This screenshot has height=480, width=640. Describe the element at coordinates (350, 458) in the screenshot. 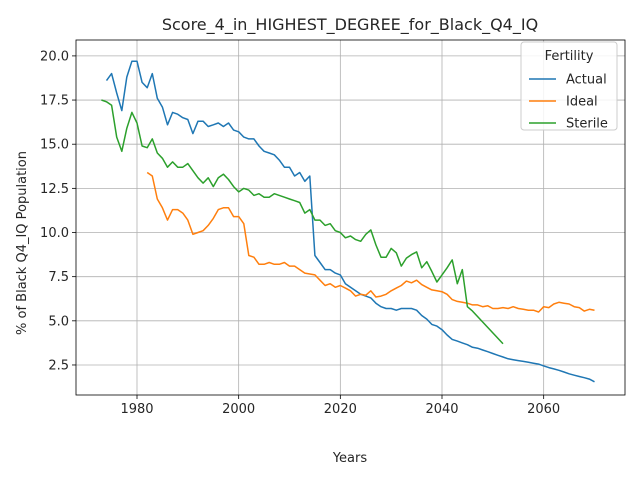

I see `x-axis-label: Years` at that location.